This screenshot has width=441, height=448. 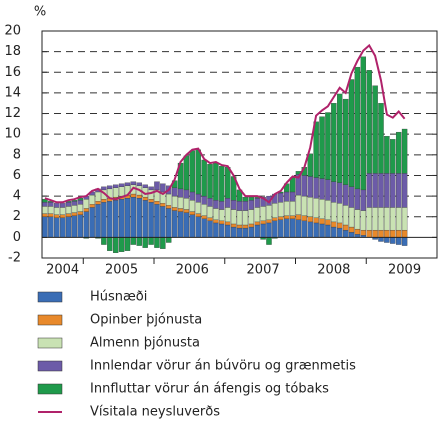 What do you see at coordinates (14, 258) in the screenshot?
I see `y-tick-label: -2` at bounding box center [14, 258].